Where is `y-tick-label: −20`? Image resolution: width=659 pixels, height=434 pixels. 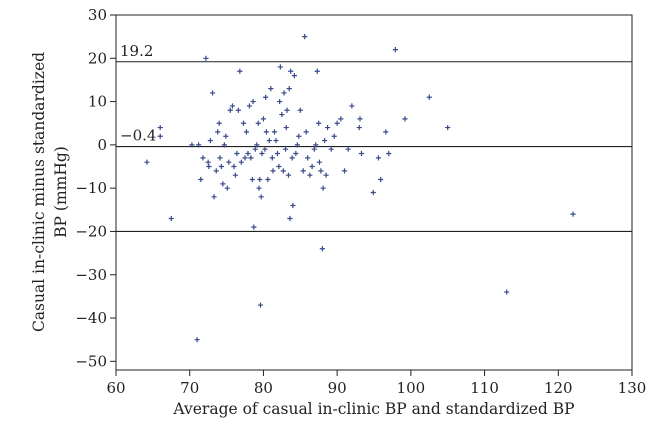 y-tick-label: −20 is located at coordinates (91, 231).